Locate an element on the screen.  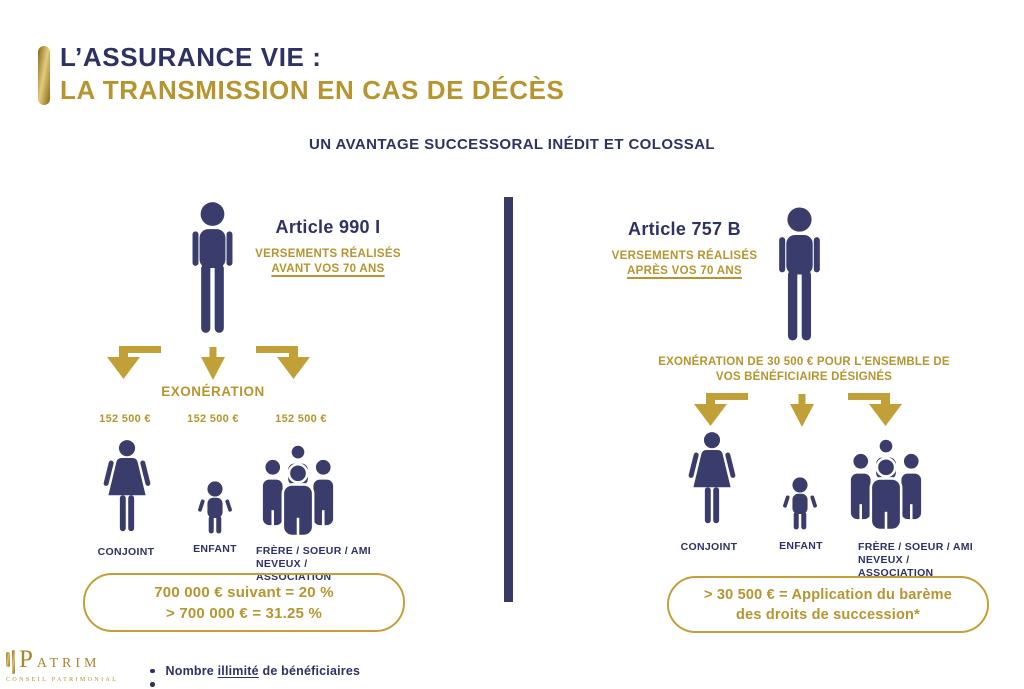
amount-enfant: 152 500 € is located at coordinates (213, 419).